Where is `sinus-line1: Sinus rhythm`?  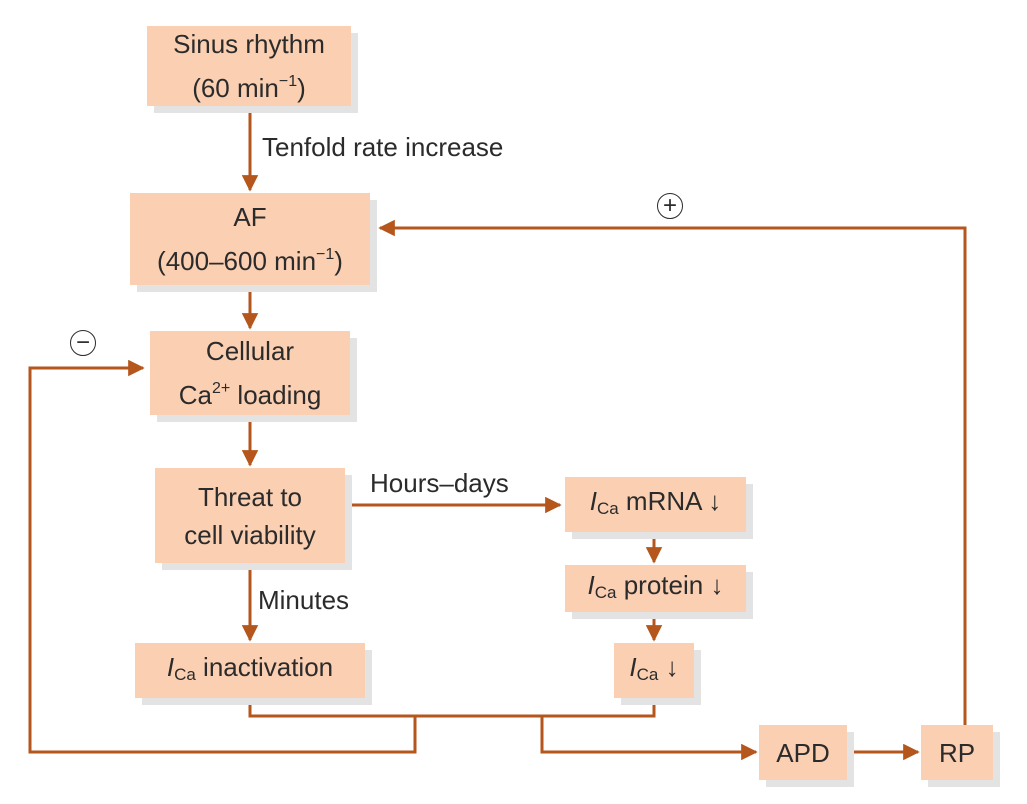 sinus-line1: Sinus rhythm is located at coordinates (249, 44).